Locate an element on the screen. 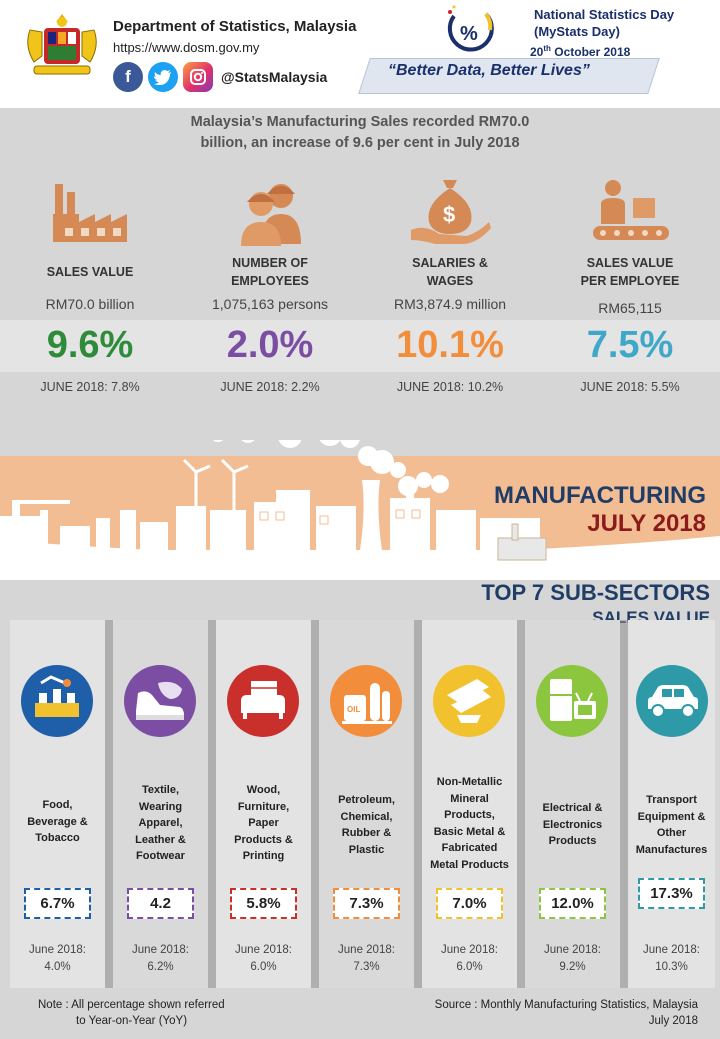 This screenshot has width=720, height=1039. sector-june-value: 7.3% is located at coordinates (366, 967).